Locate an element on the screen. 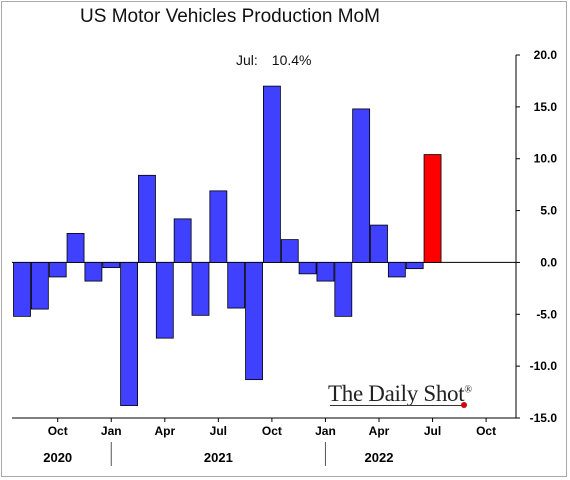  watermark-logo: The Daily Shot® is located at coordinates (400, 394).